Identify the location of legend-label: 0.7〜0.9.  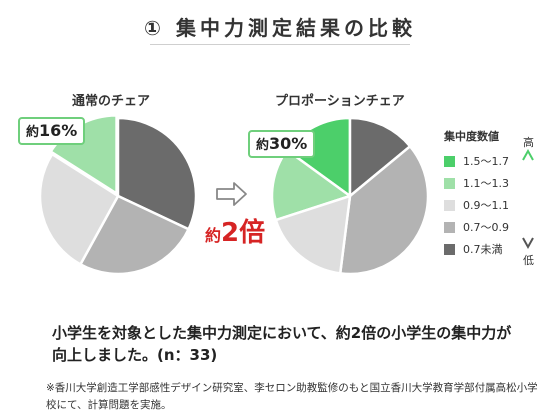
(486, 227).